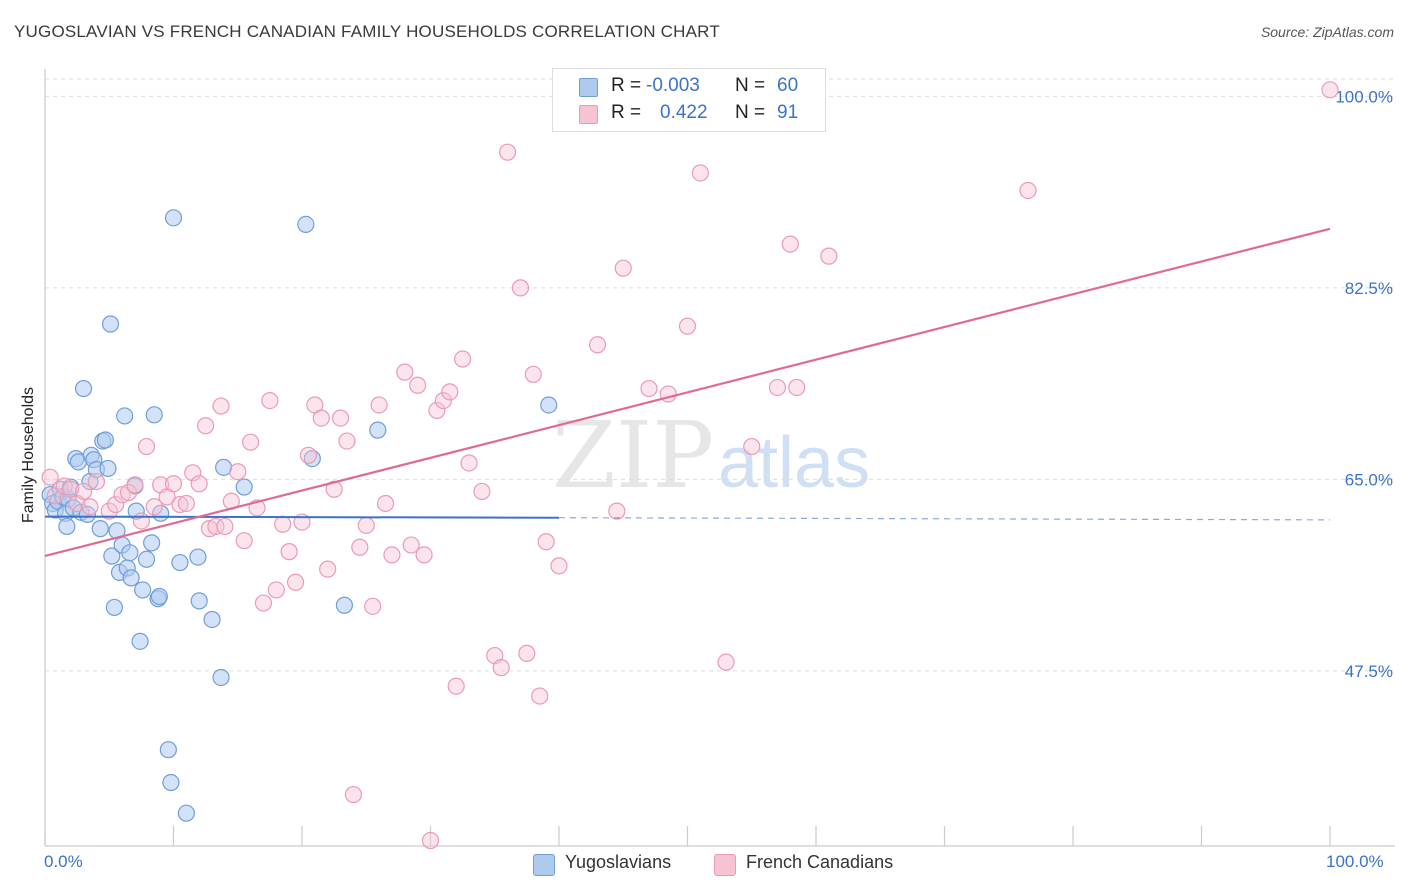 The image size is (1406, 892). What do you see at coordinates (1327, 32) in the screenshot?
I see `source-label: Source: ZipAtlas.com` at bounding box center [1327, 32].